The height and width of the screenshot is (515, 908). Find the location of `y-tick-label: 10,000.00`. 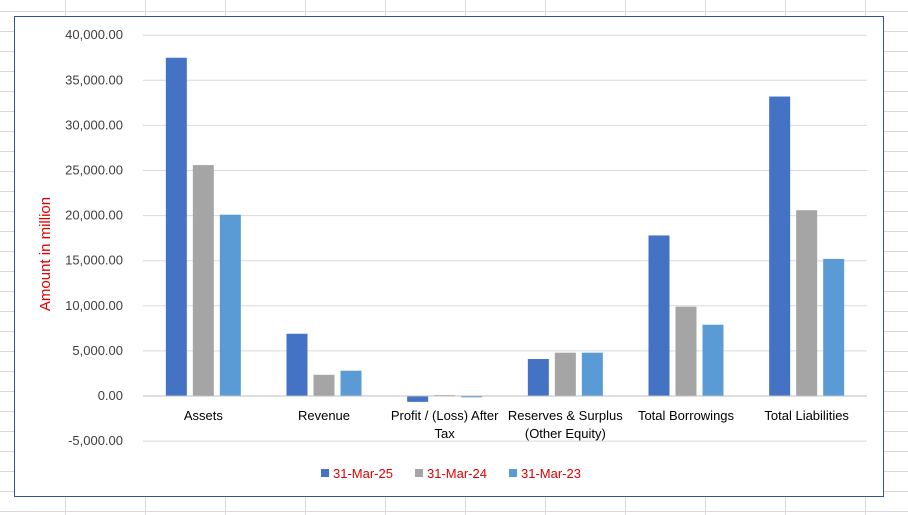

y-tick-label: 10,000.00 is located at coordinates (94, 305).